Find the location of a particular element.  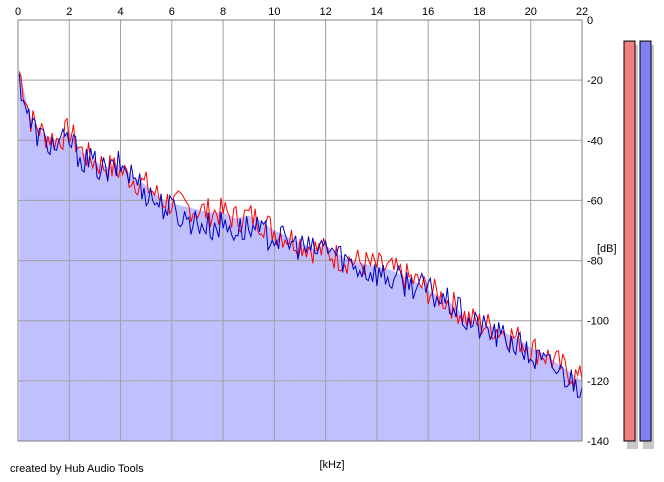

y-tick-label: -80 is located at coordinates (595, 262).